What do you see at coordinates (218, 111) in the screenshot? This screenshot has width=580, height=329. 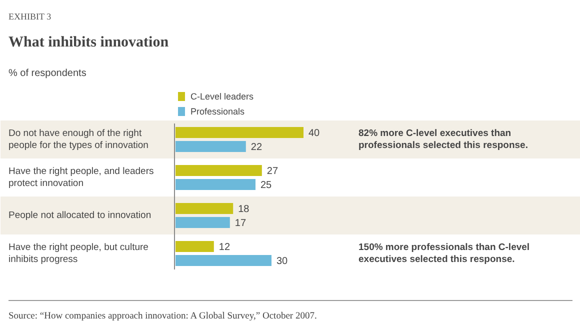 I see `legend-label: Professionals` at bounding box center [218, 111].